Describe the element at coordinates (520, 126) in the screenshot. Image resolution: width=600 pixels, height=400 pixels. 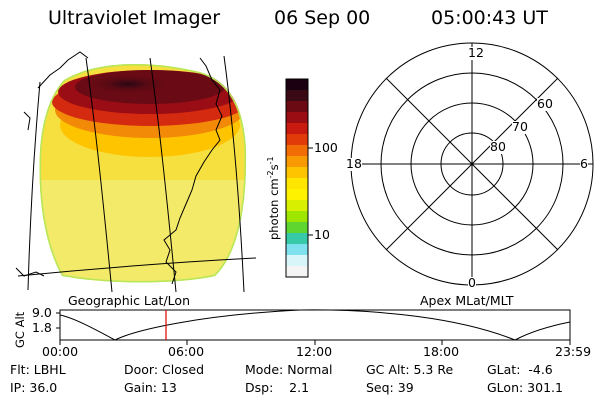
I see `mlat-label-70: 70` at that location.